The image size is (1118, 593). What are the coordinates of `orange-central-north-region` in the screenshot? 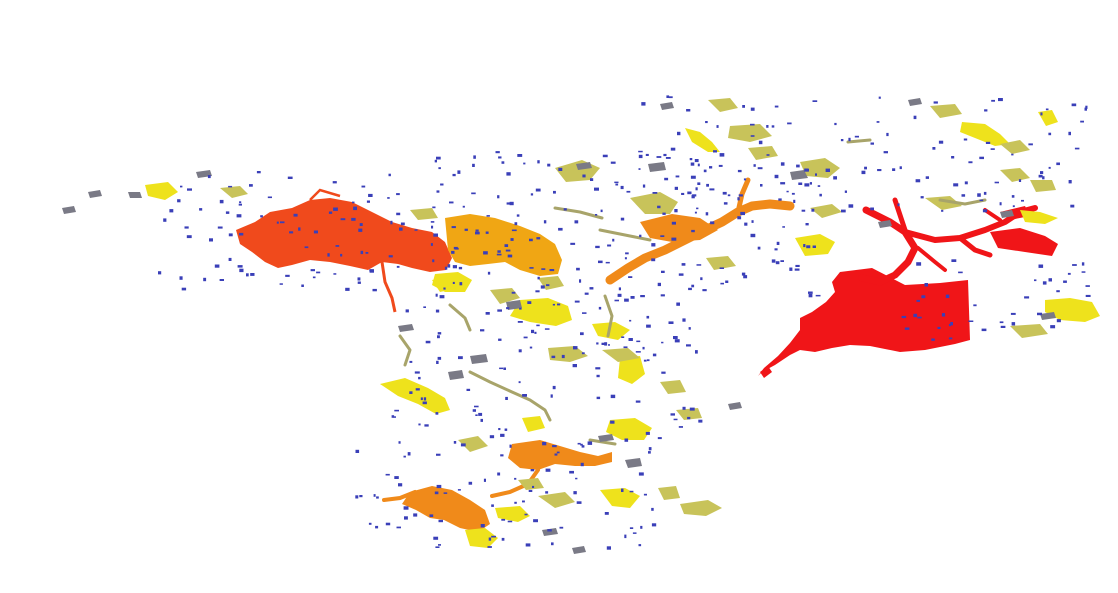 It's located at (700, 231).